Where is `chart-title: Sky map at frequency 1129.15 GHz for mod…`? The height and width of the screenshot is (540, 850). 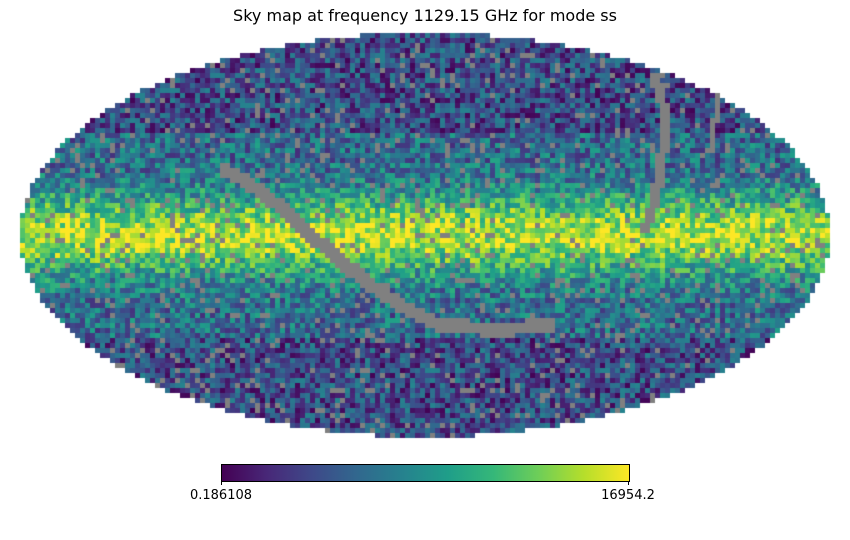 chart-title: Sky map at frequency 1129.15 GHz for mod… is located at coordinates (425, 15).